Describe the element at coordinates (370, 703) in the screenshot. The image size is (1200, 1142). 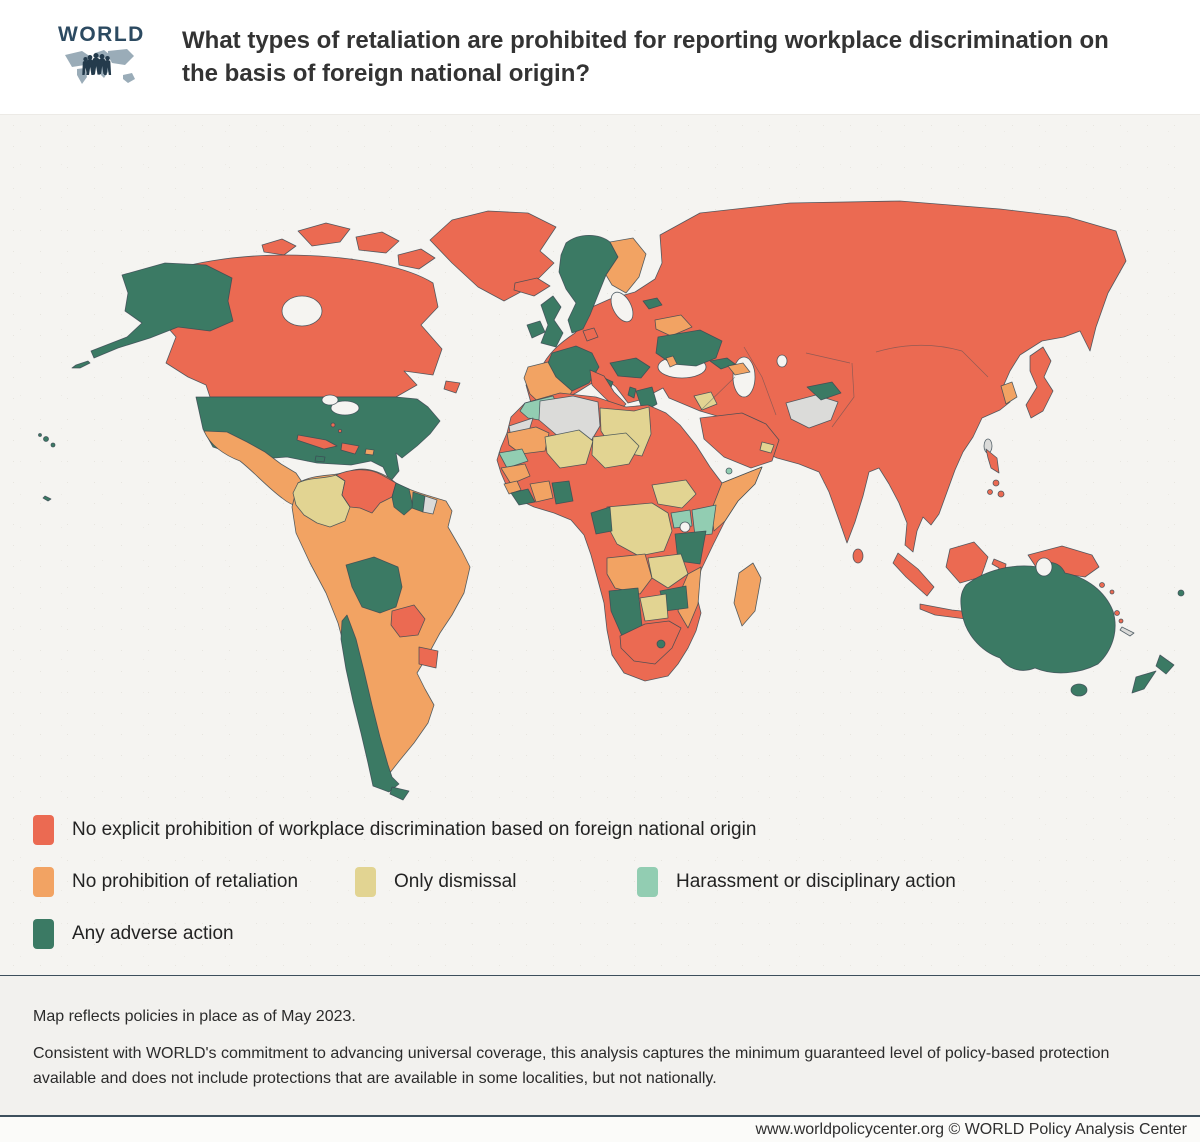
I see `region-chile` at that location.